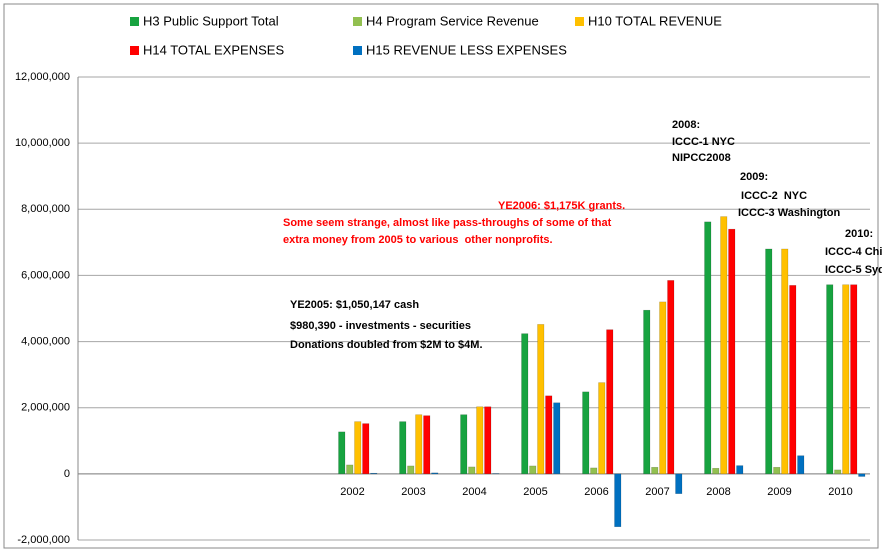 The image size is (882, 551). Describe the element at coordinates (596, 492) in the screenshot. I see `x-tick-label: 2006` at that location.